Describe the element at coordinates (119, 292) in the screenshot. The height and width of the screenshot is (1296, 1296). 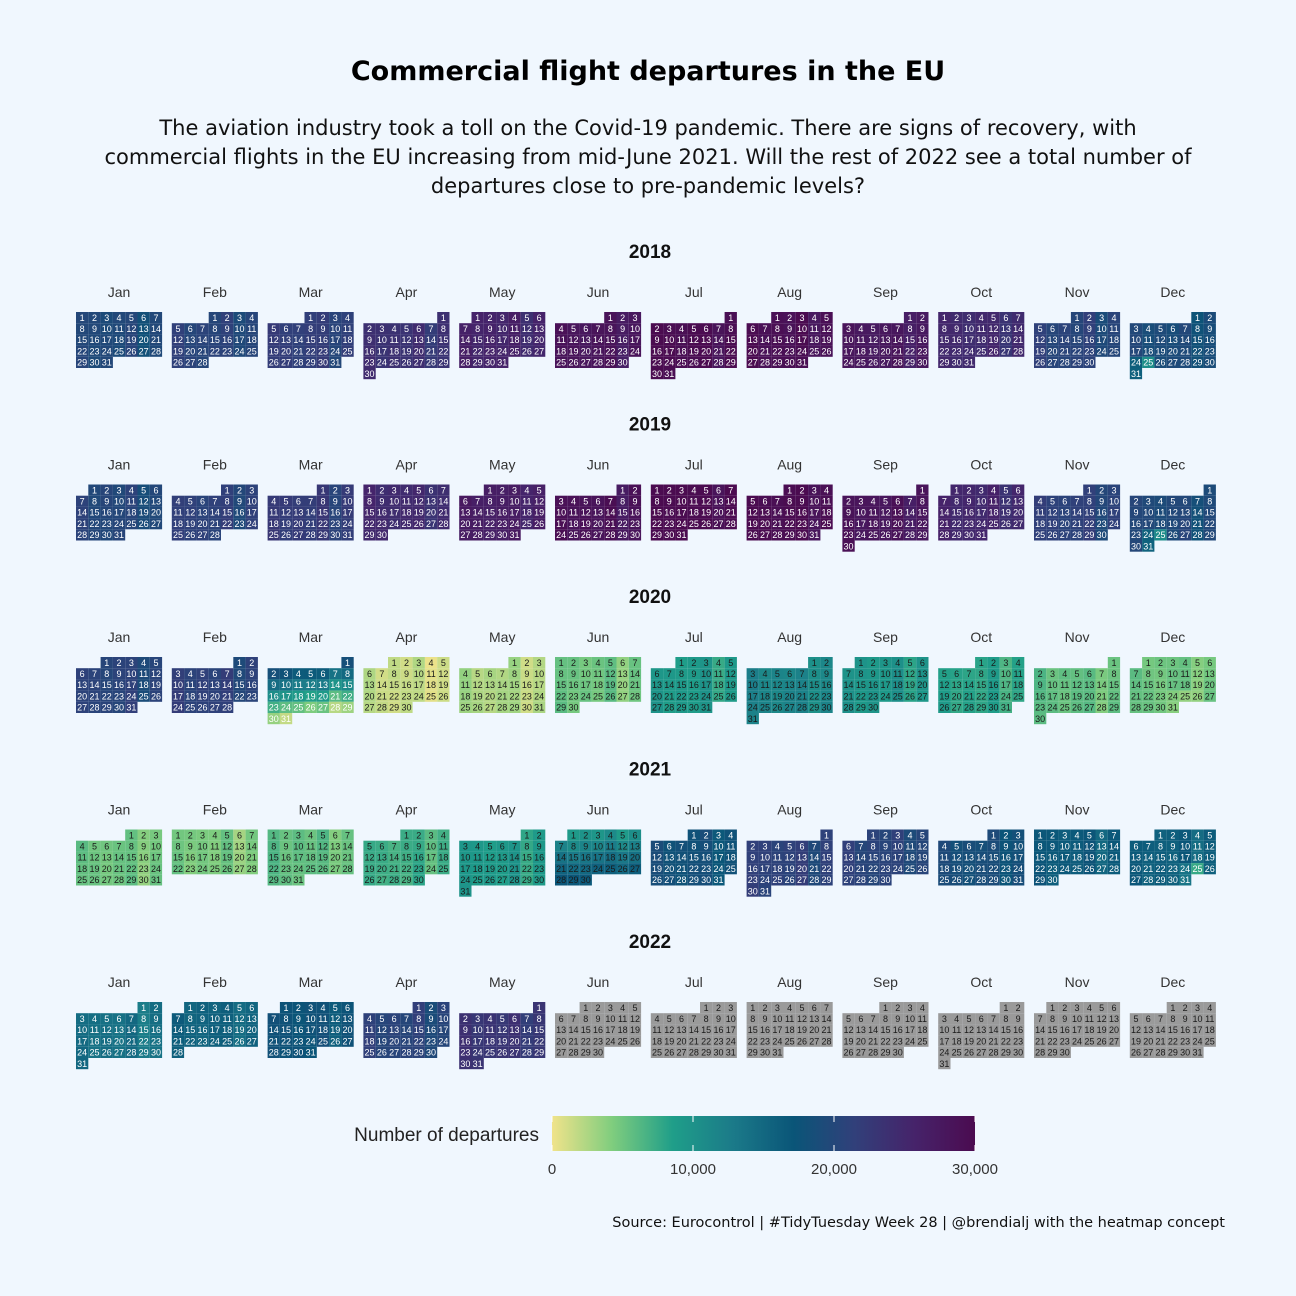
I see `month-label: Jan` at that location.